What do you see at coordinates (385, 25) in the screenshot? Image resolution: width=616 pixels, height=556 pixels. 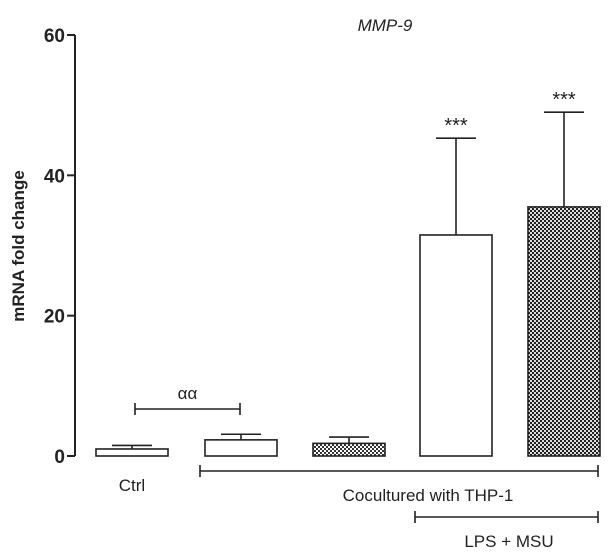 I see `chart-title: MMP-9` at bounding box center [385, 25].